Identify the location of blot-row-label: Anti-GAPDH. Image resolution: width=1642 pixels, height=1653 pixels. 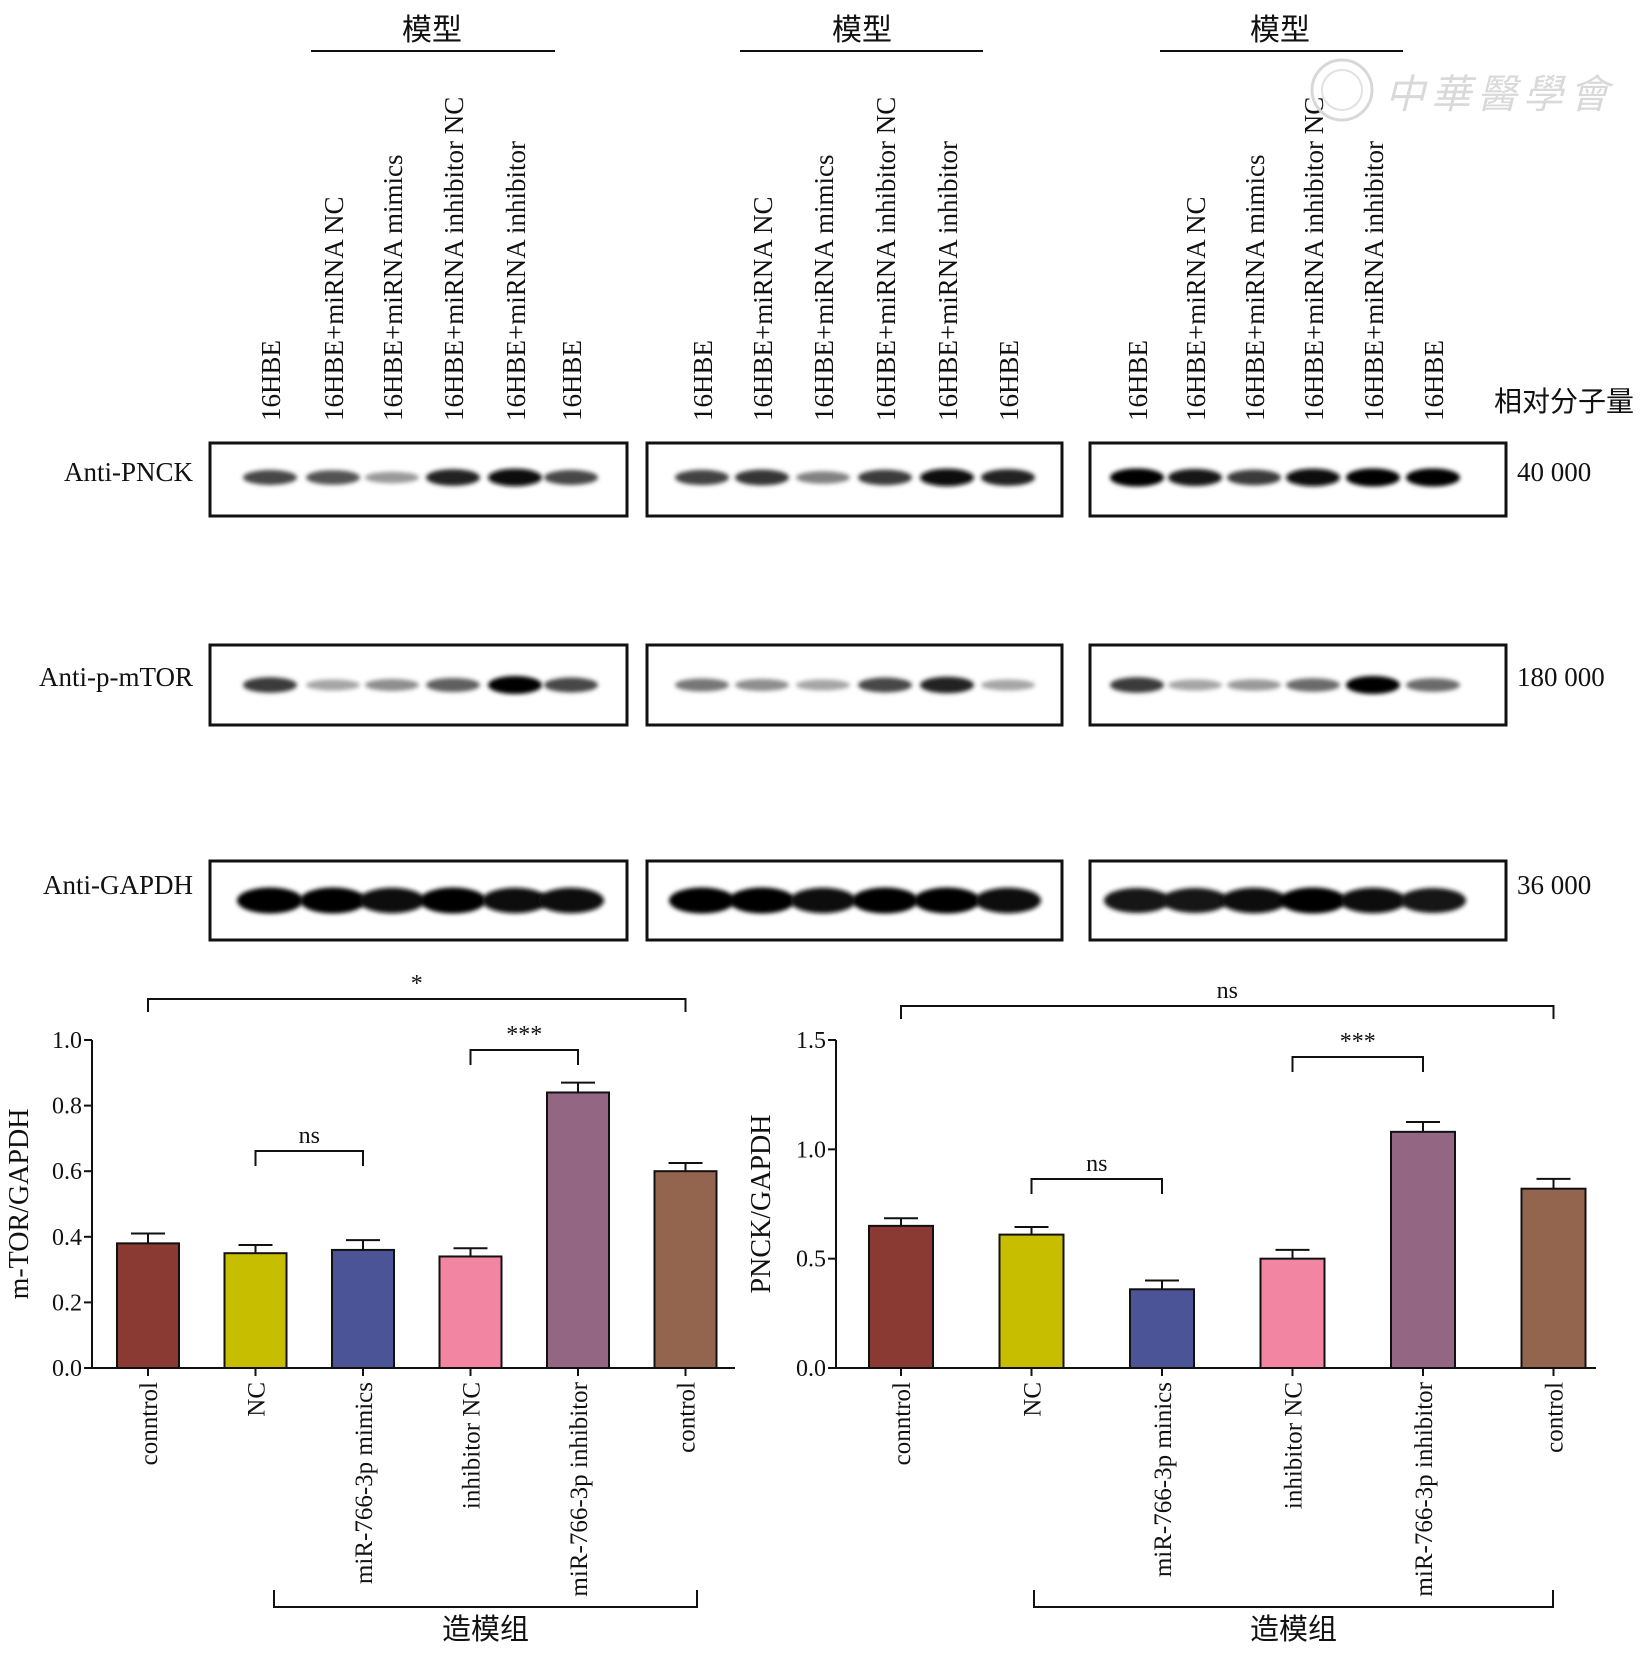
(118, 885).